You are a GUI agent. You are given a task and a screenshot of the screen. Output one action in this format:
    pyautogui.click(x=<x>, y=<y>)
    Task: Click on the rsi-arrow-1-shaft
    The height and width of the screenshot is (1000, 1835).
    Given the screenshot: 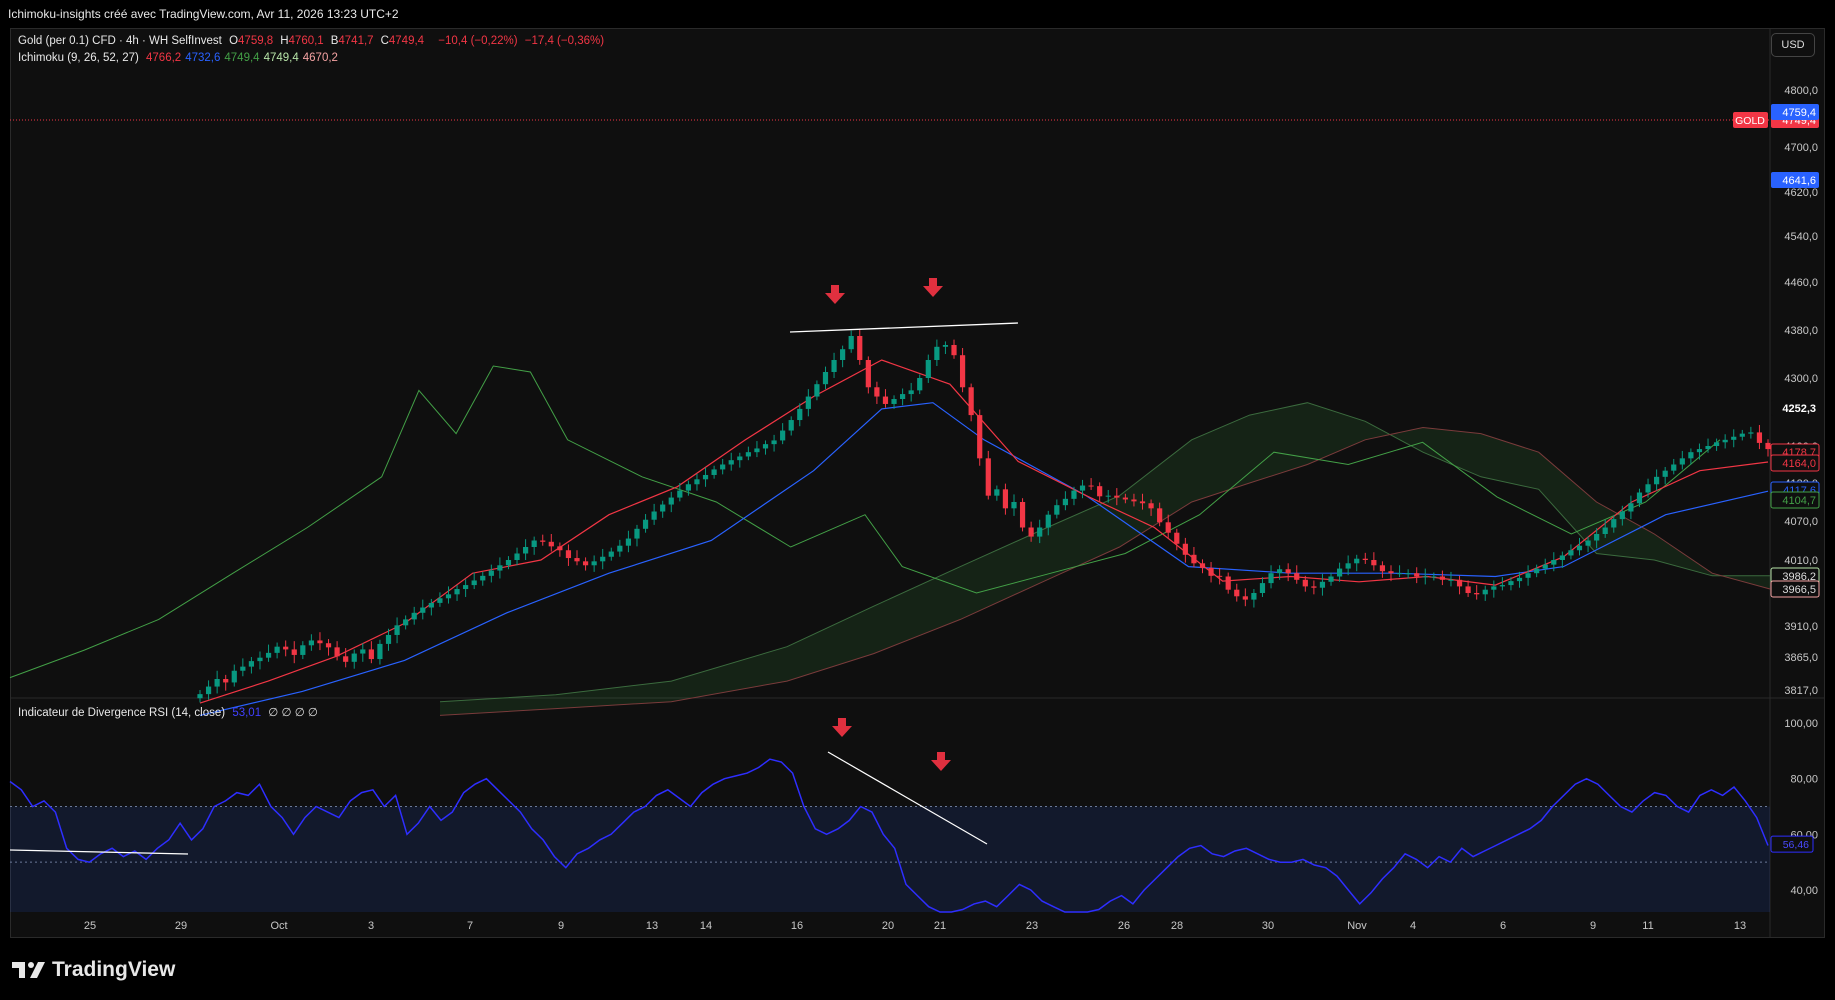 What is the action you would take?
    pyautogui.click(x=842, y=722)
    